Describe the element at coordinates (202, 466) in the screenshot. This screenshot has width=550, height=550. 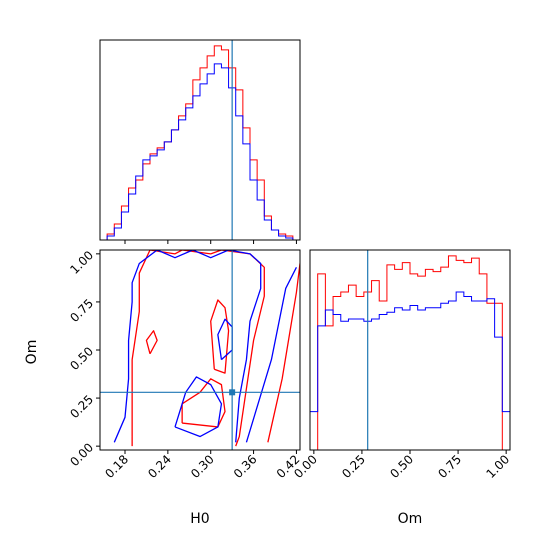
I see `joint-x-tick-label-2: 0.30` at that location.